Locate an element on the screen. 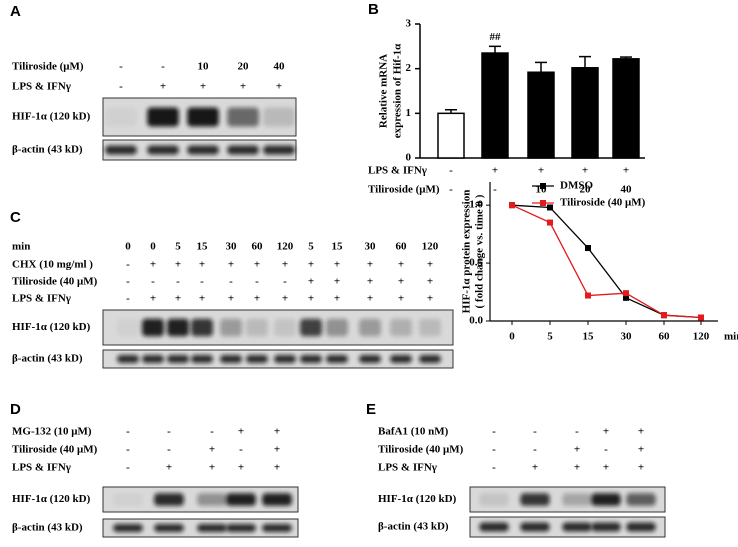 The image size is (738, 547). annotation: ## is located at coordinates (496, 37).